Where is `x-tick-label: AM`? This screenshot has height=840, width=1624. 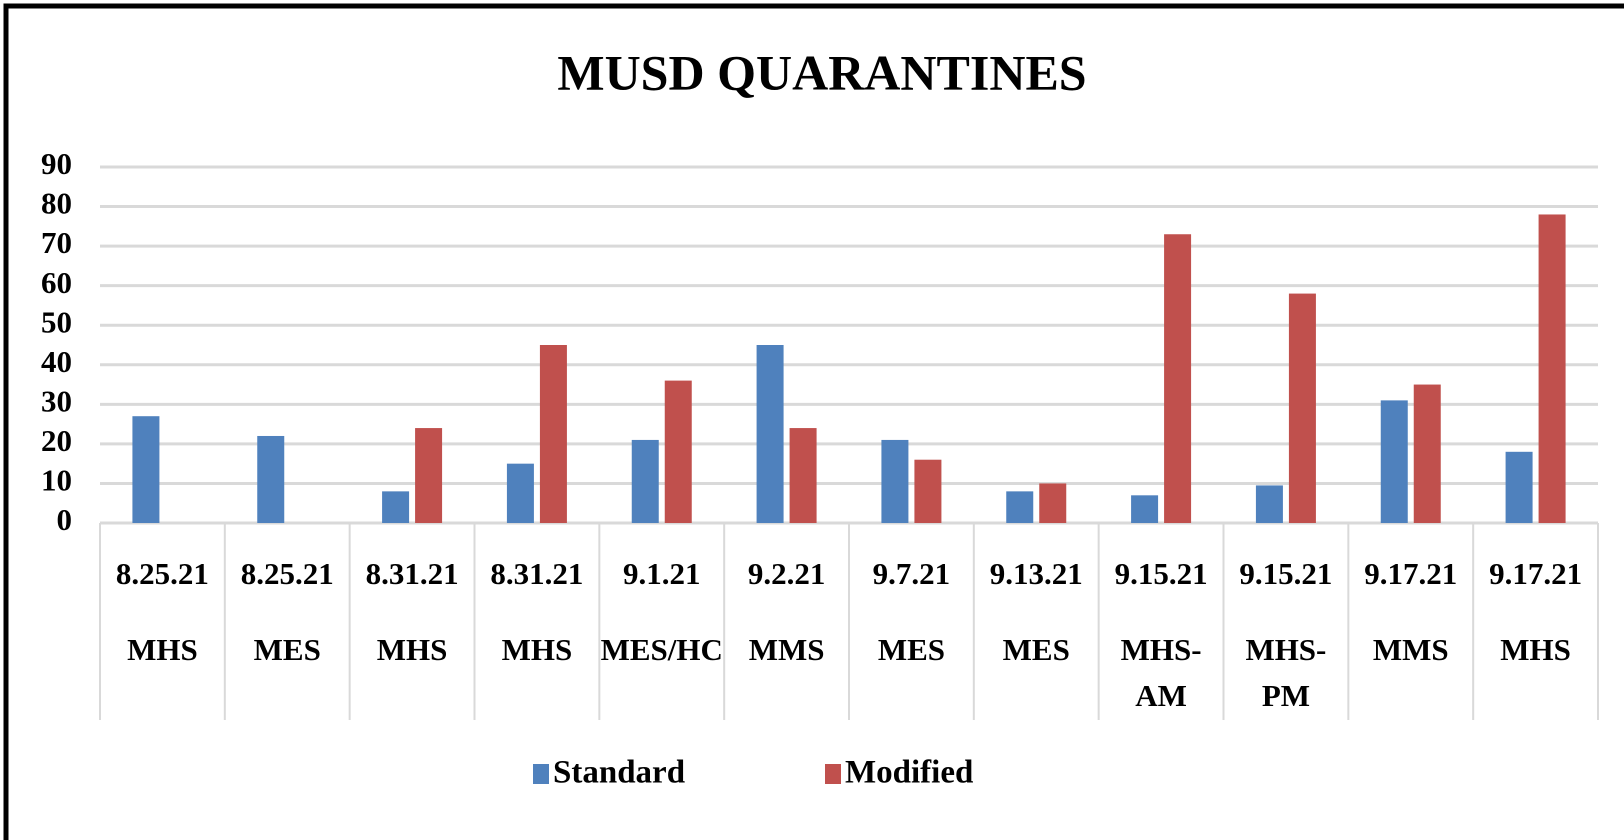 x-tick-label: AM is located at coordinates (1161, 695).